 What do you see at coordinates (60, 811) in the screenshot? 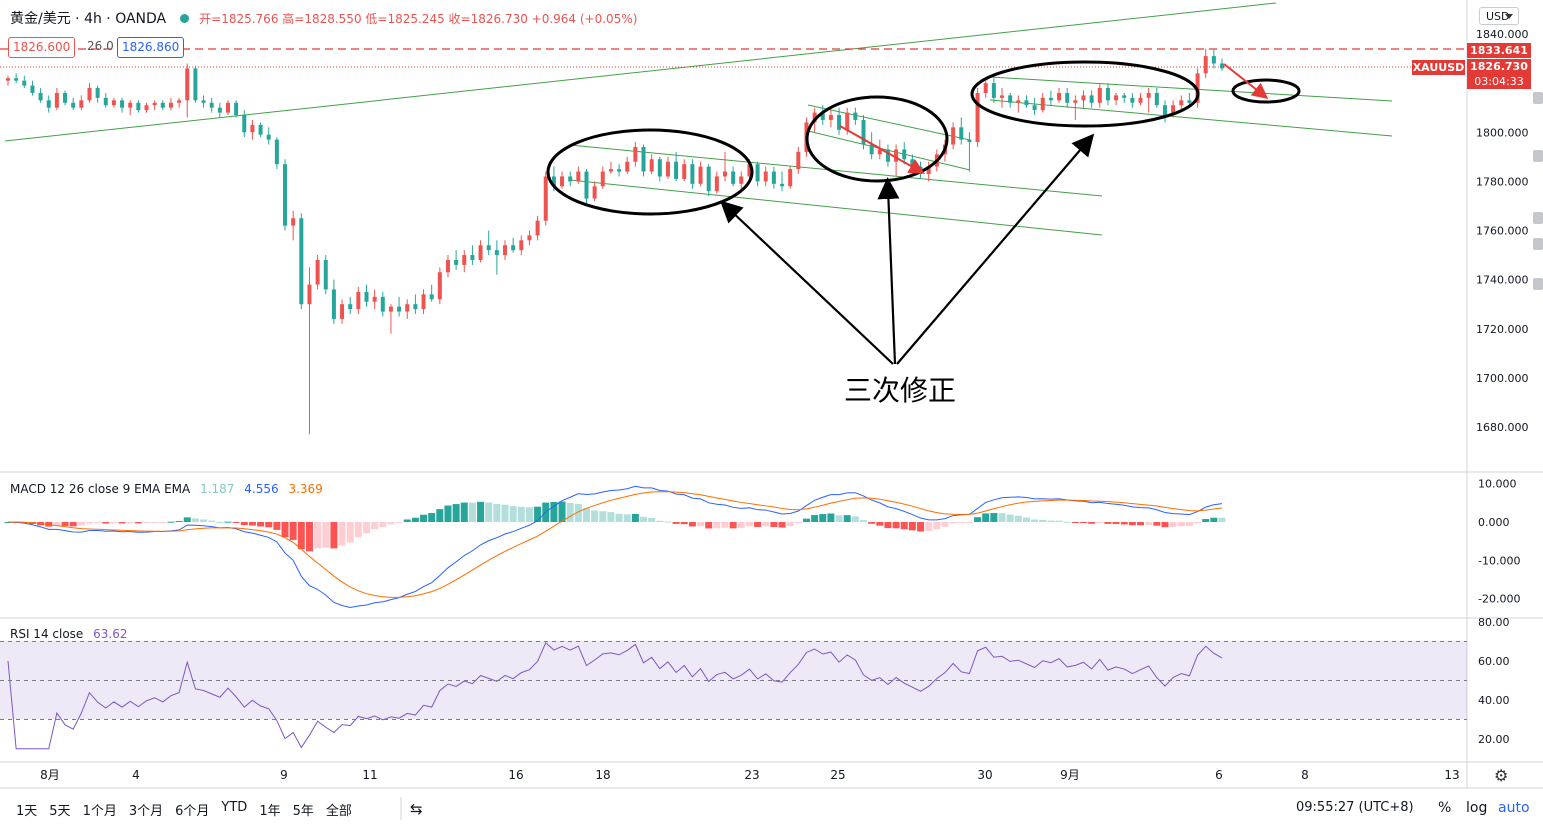
I see `timeframe-button: 5天` at bounding box center [60, 811].